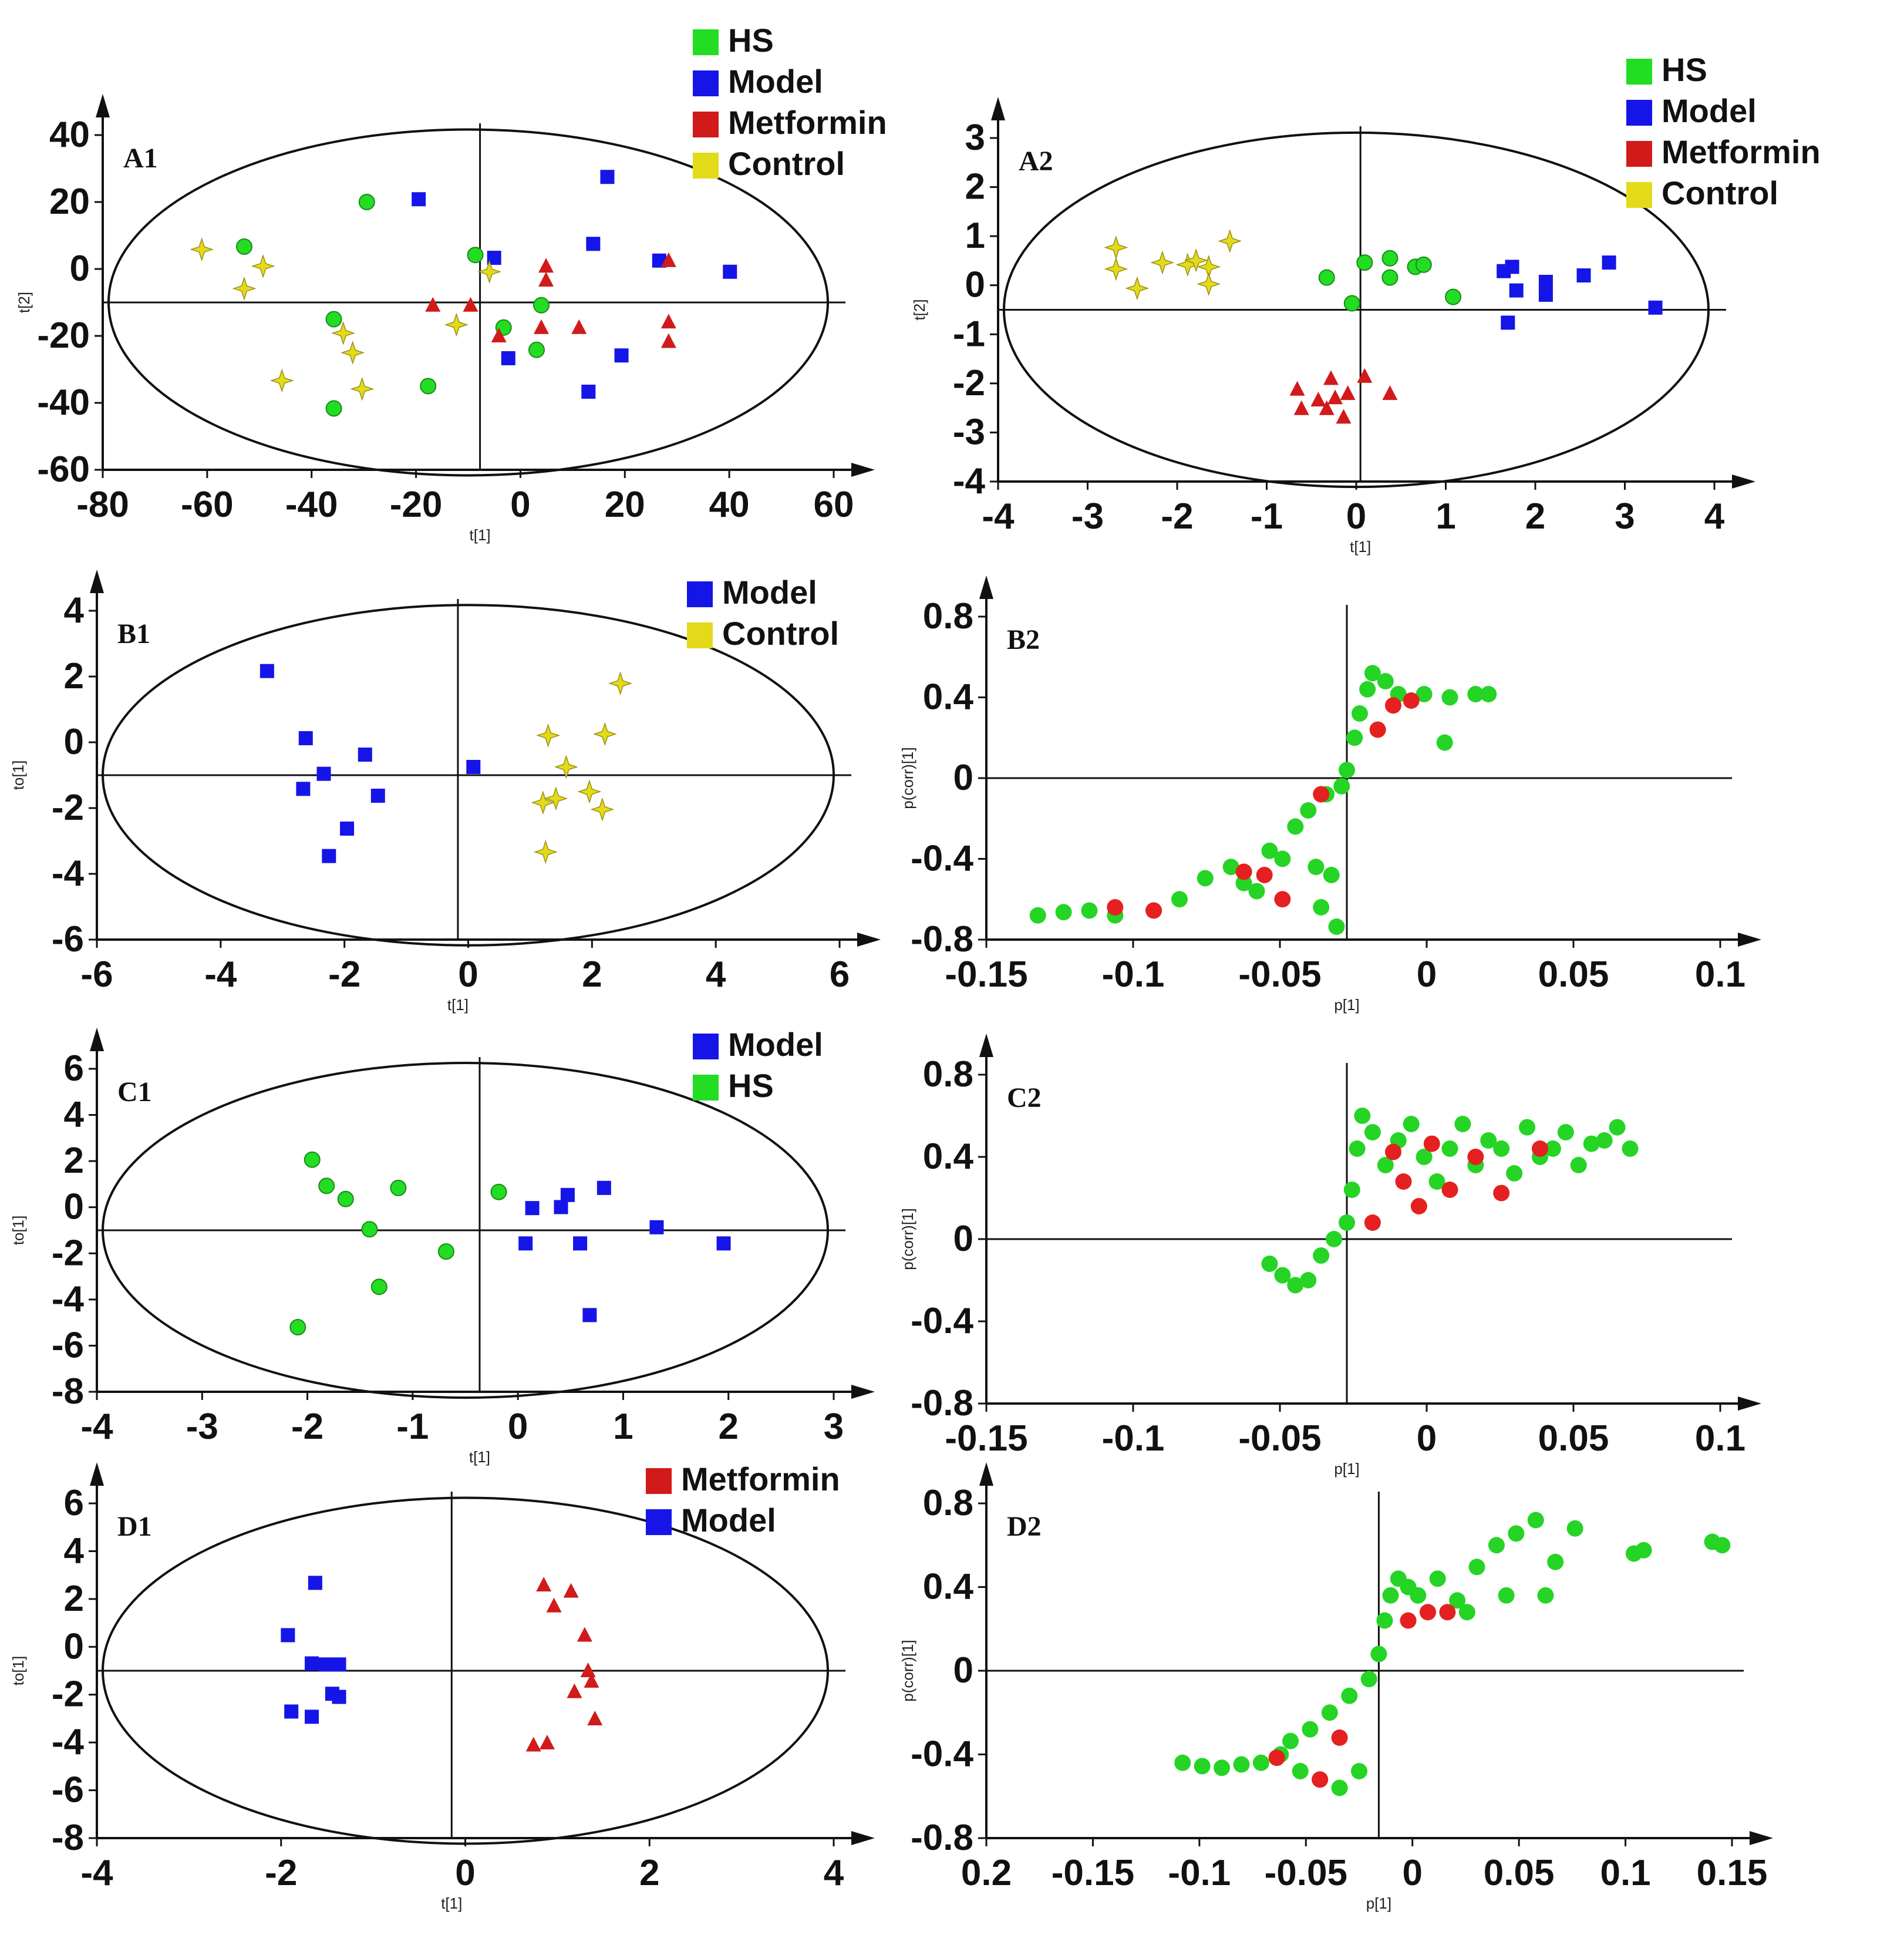  I want to click on legend-label-control: Control, so click(1720, 192).